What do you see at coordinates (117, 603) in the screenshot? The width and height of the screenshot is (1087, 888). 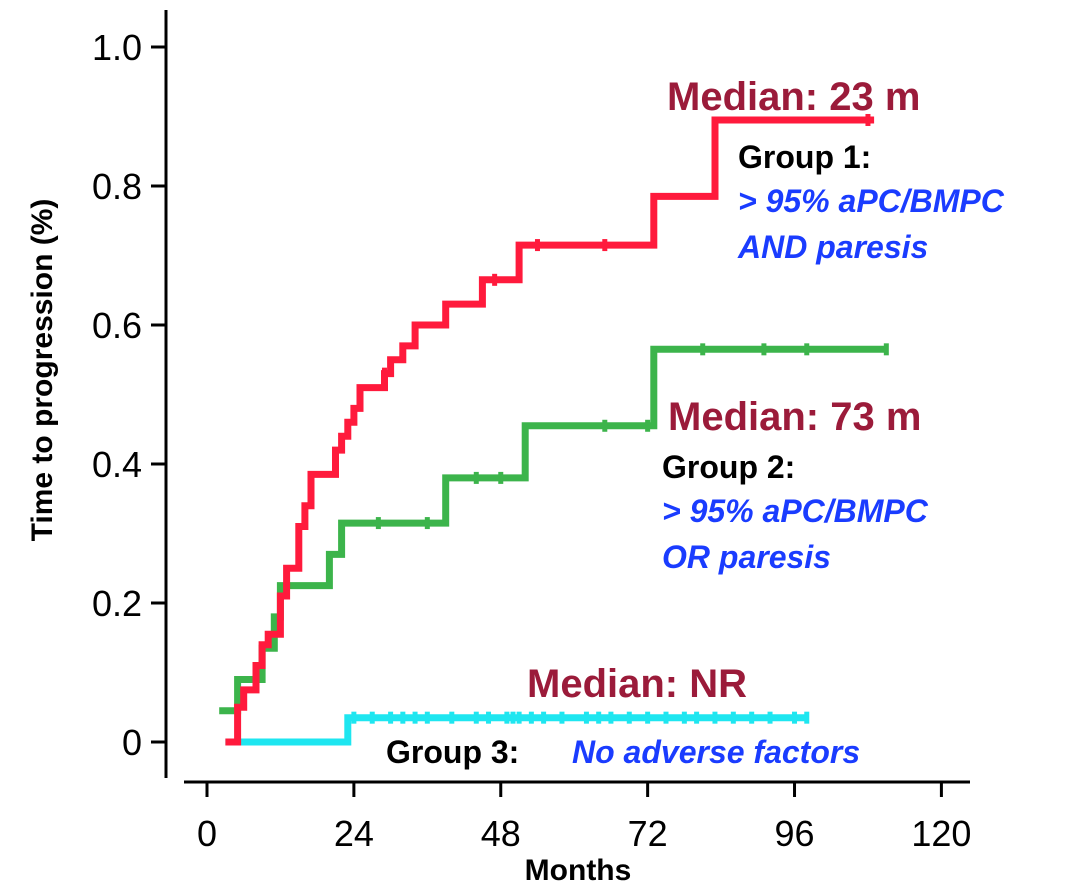 I see `y-tick-label: 0.2` at bounding box center [117, 603].